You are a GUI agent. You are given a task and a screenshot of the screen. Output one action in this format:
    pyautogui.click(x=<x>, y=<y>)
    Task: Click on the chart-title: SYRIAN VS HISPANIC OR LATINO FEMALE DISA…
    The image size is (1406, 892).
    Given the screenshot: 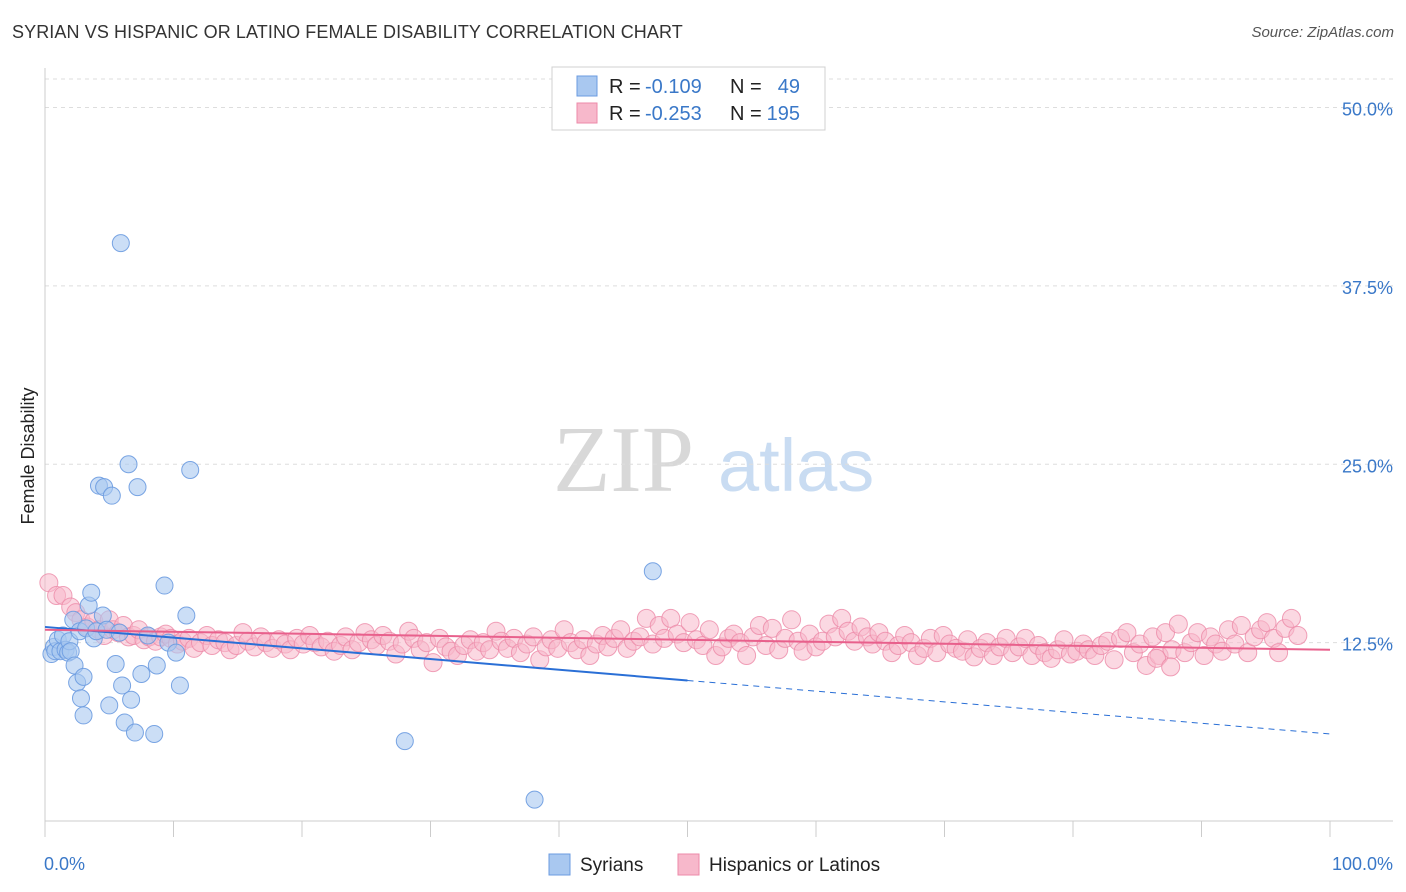 What is the action you would take?
    pyautogui.click(x=347, y=32)
    